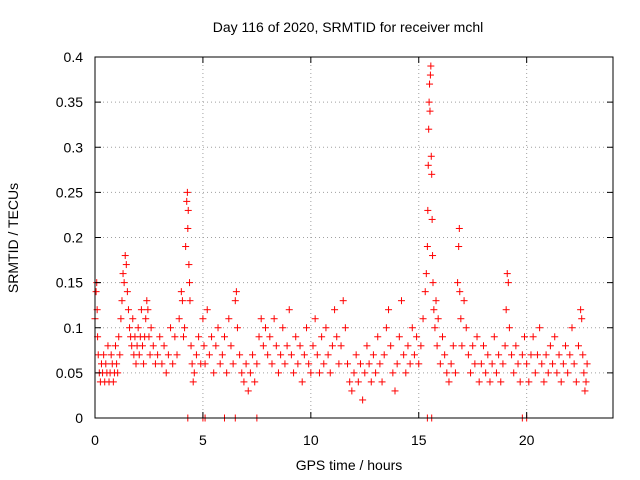 This screenshot has width=640, height=480. What do you see at coordinates (311, 440) in the screenshot?
I see `x-tick-label: 10` at bounding box center [311, 440].